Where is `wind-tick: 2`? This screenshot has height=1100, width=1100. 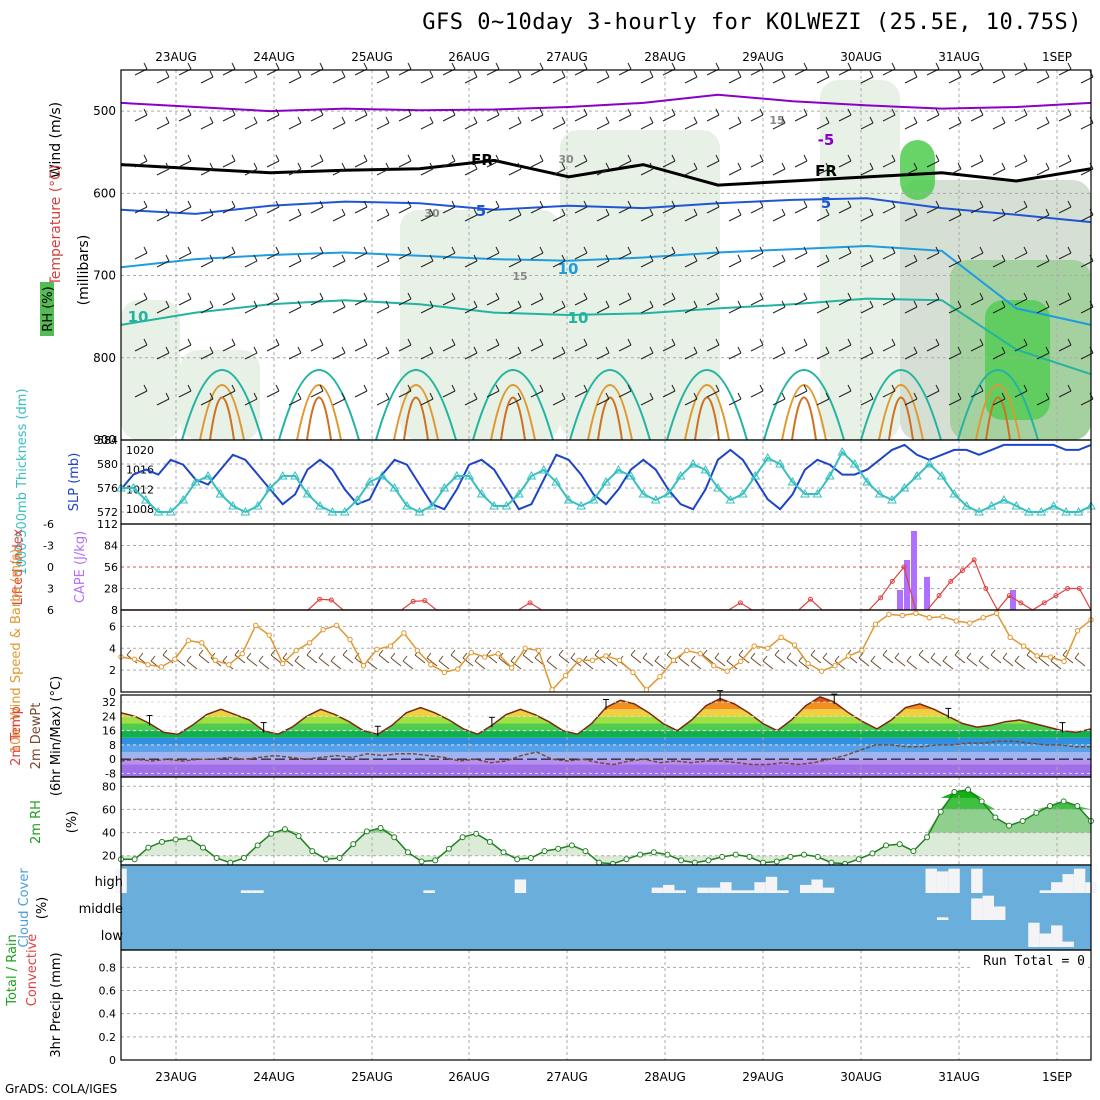
wind-tick: 2 is located at coordinates (112, 670).